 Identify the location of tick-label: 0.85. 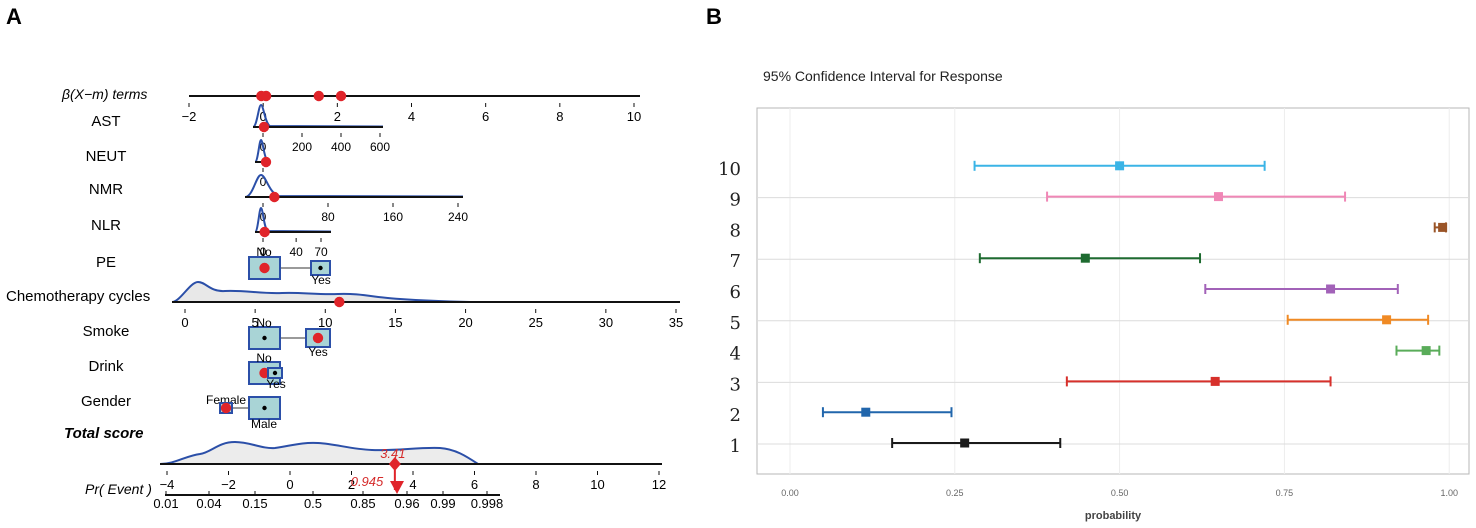
(362, 503).